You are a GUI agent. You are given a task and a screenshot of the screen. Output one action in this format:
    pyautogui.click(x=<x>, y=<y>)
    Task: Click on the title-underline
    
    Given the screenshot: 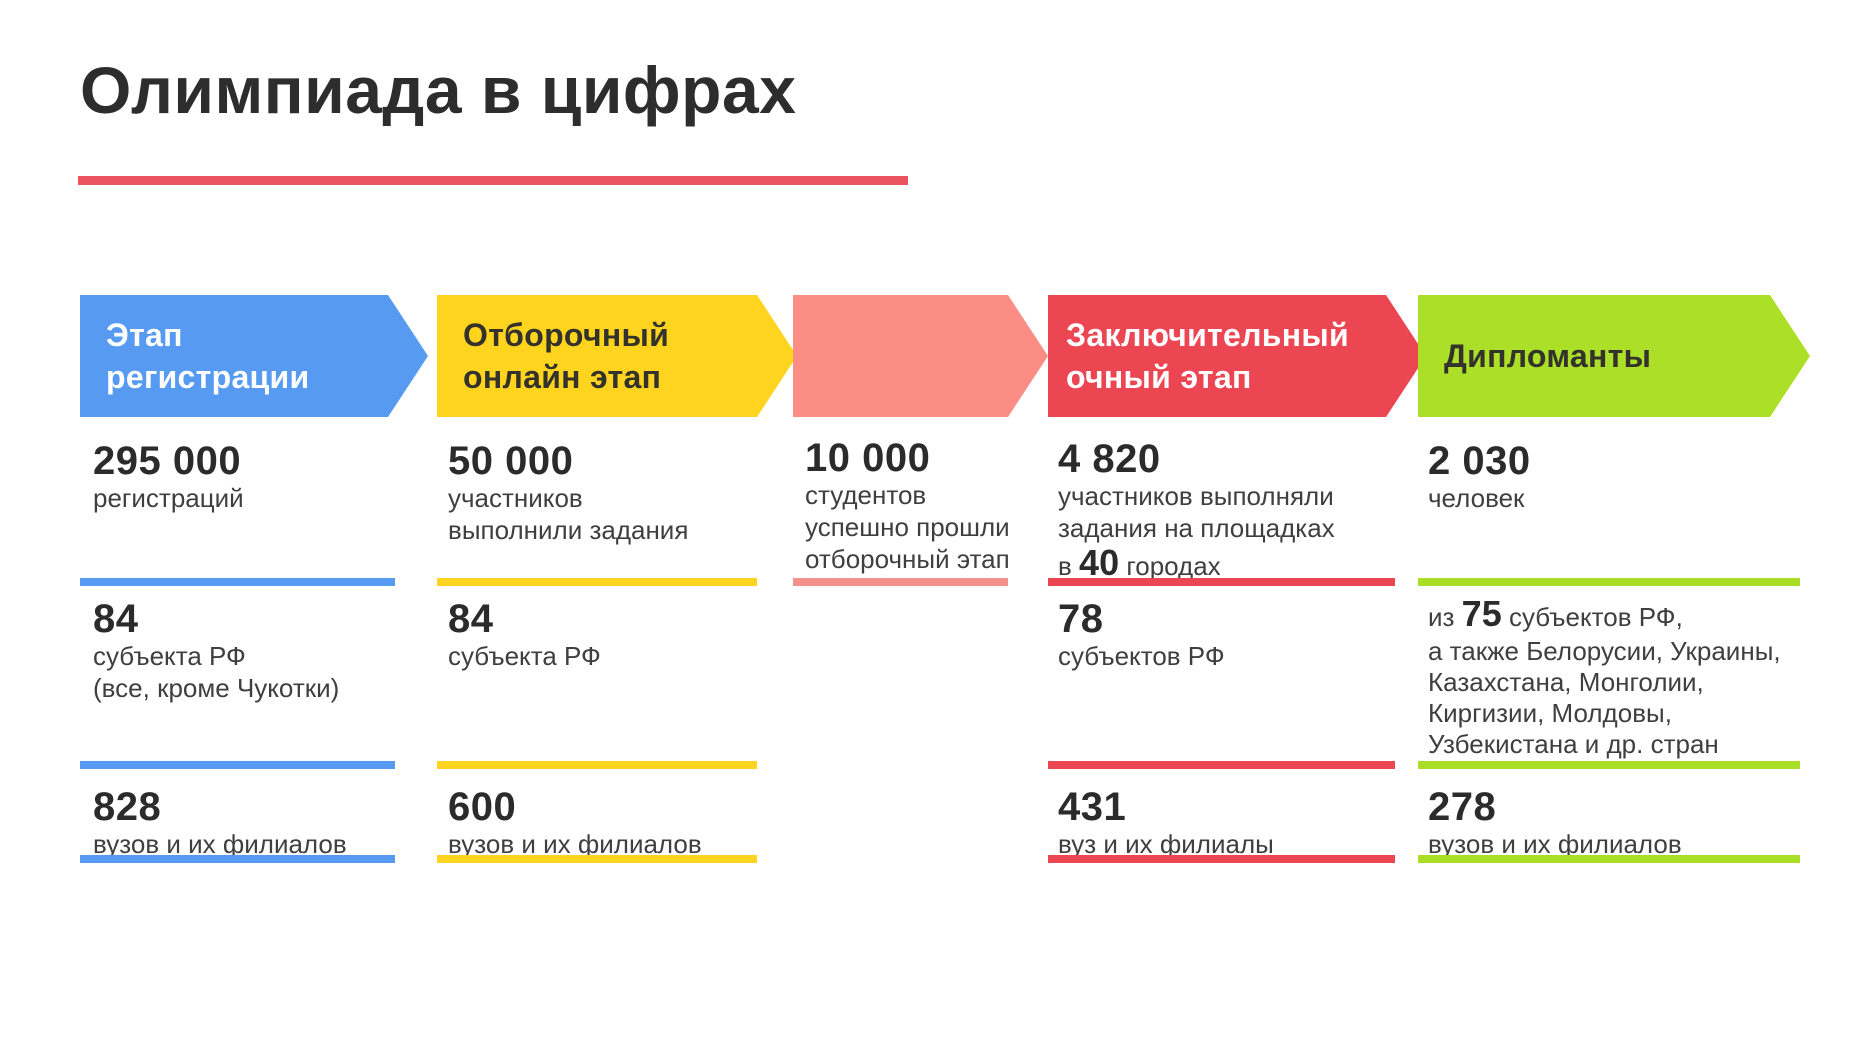 What is the action you would take?
    pyautogui.click(x=493, y=180)
    